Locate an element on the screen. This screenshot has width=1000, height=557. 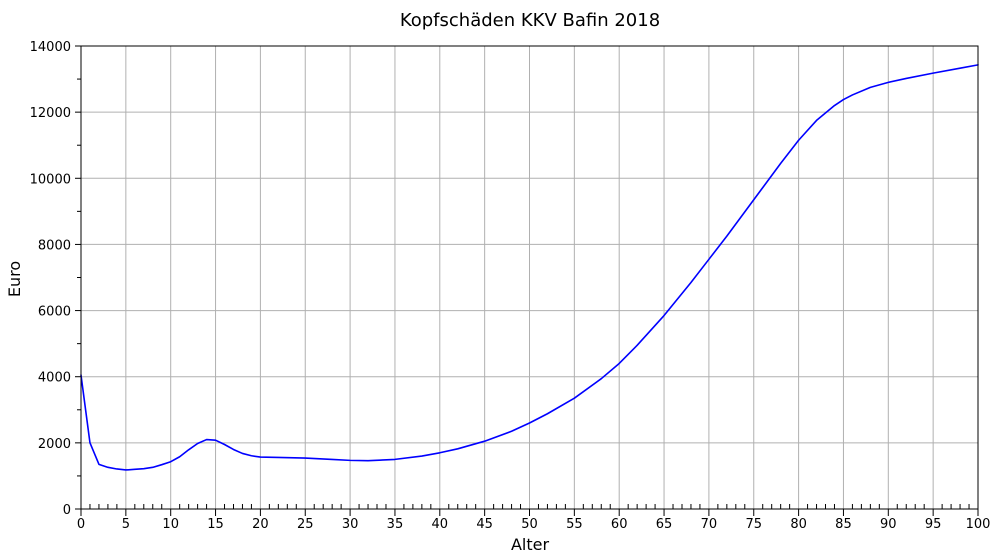
x-tick-label: 5 is located at coordinates (126, 524).